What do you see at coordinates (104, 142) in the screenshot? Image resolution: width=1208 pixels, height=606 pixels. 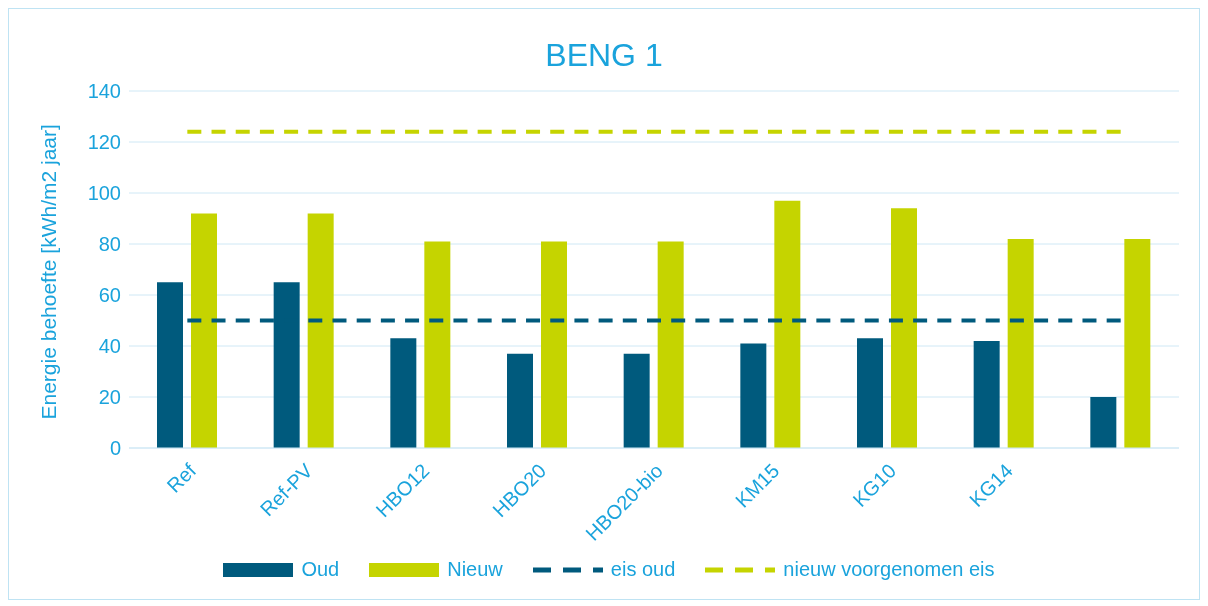 I see `y-tick-label: 120` at bounding box center [104, 142].